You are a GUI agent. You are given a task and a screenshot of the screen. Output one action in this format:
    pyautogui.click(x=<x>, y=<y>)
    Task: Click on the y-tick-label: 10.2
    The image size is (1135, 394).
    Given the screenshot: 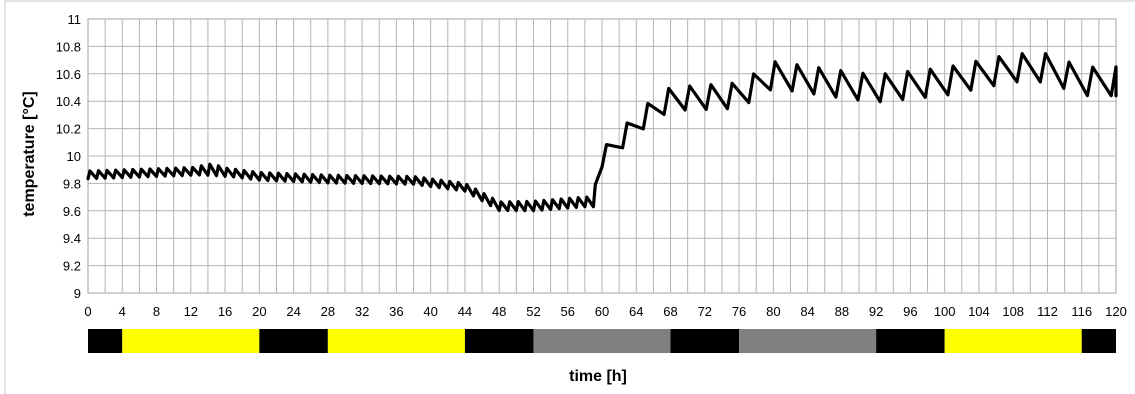 What is the action you would take?
    pyautogui.click(x=68, y=129)
    